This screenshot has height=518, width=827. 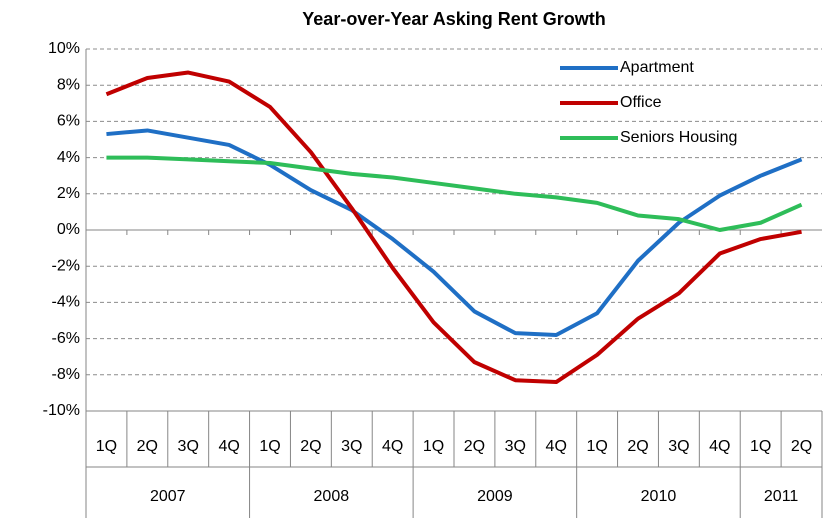 What do you see at coordinates (68, 157) in the screenshot?
I see `y-tick-label: 4%` at bounding box center [68, 157].